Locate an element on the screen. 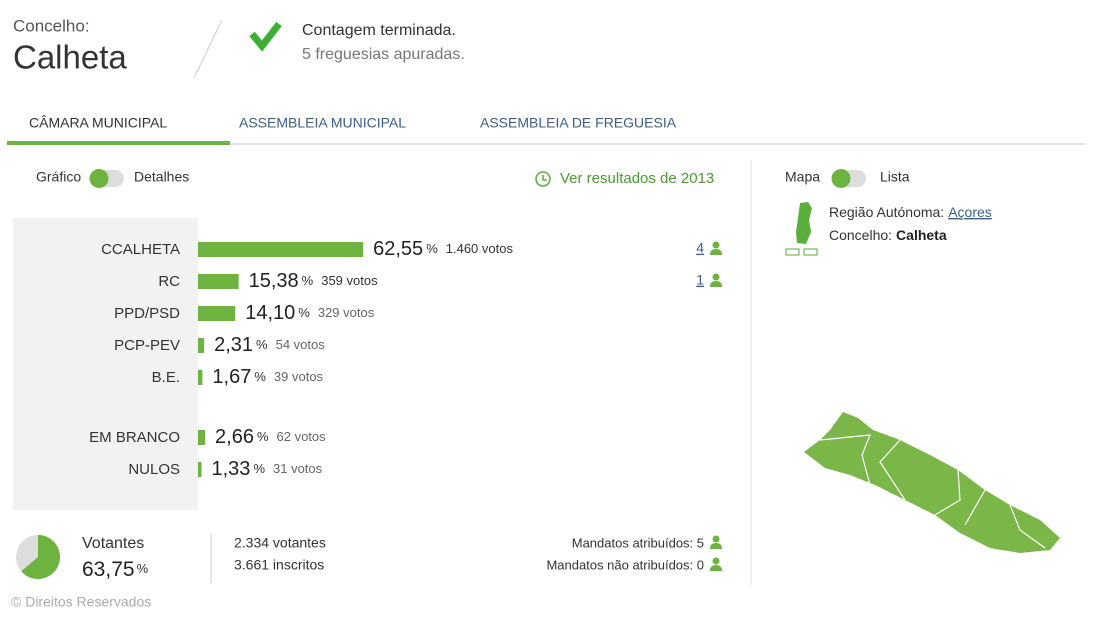 The height and width of the screenshot is (620, 1100). municipality-line: Concelho: Calheta is located at coordinates (888, 235).